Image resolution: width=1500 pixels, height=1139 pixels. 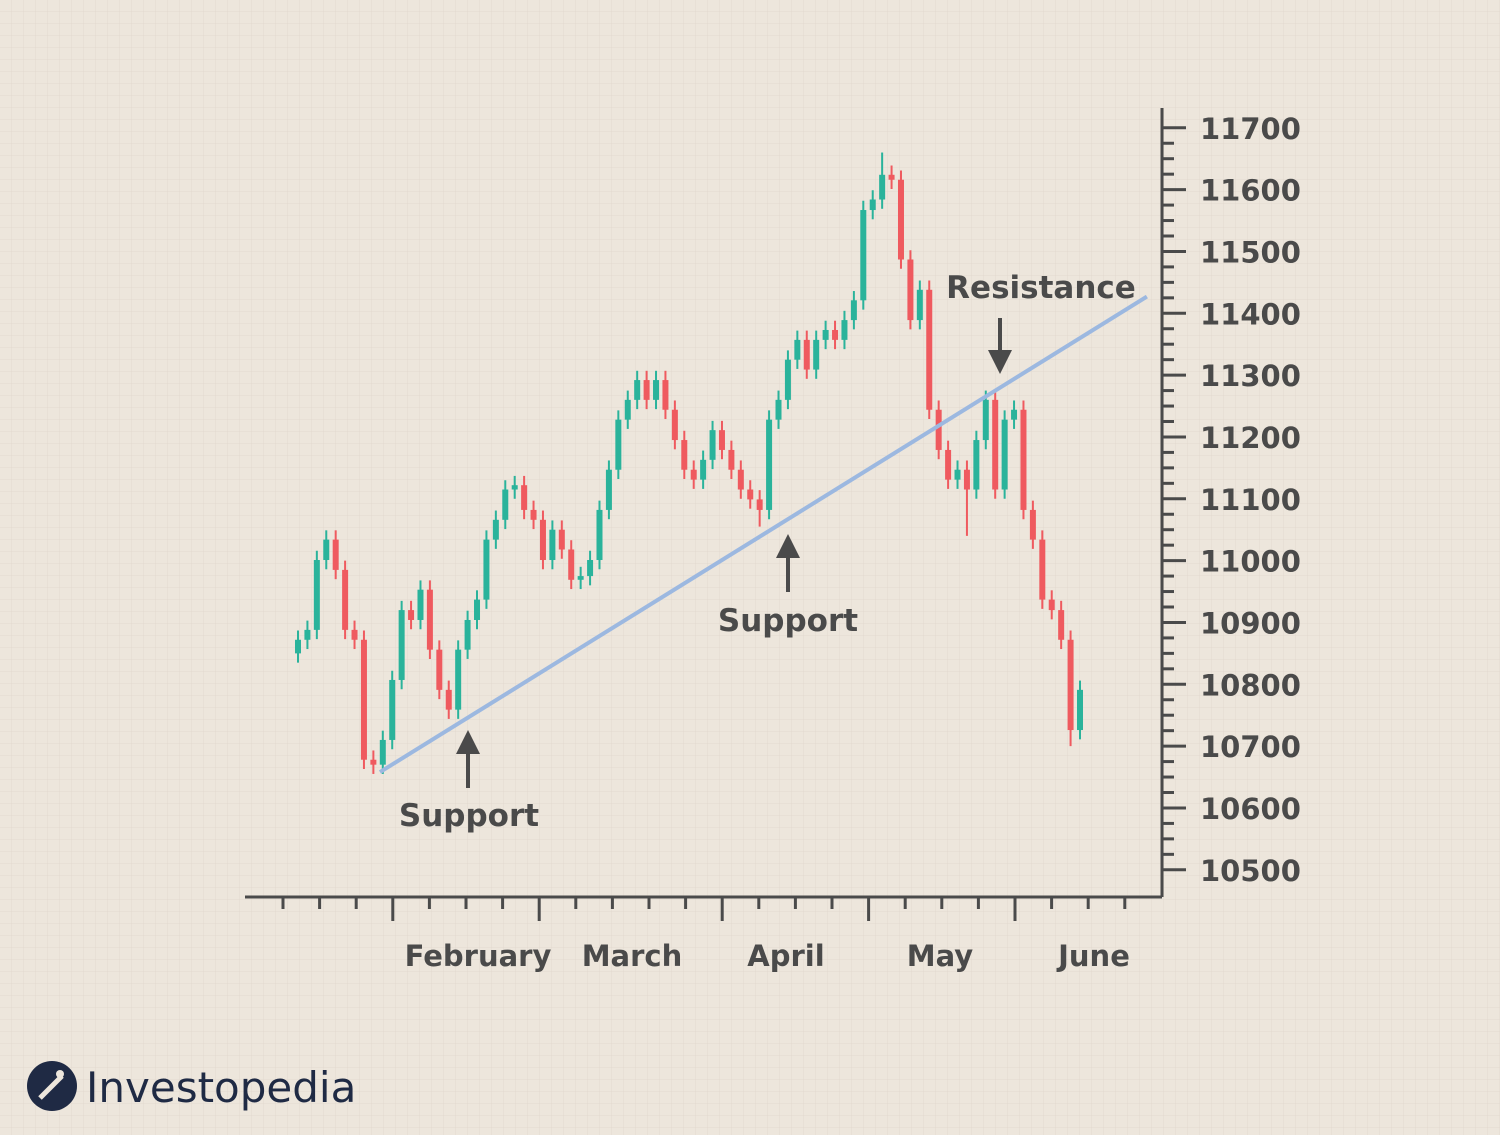 What do you see at coordinates (1250, 252) in the screenshot?
I see `y-tick-label: 11500` at bounding box center [1250, 252].